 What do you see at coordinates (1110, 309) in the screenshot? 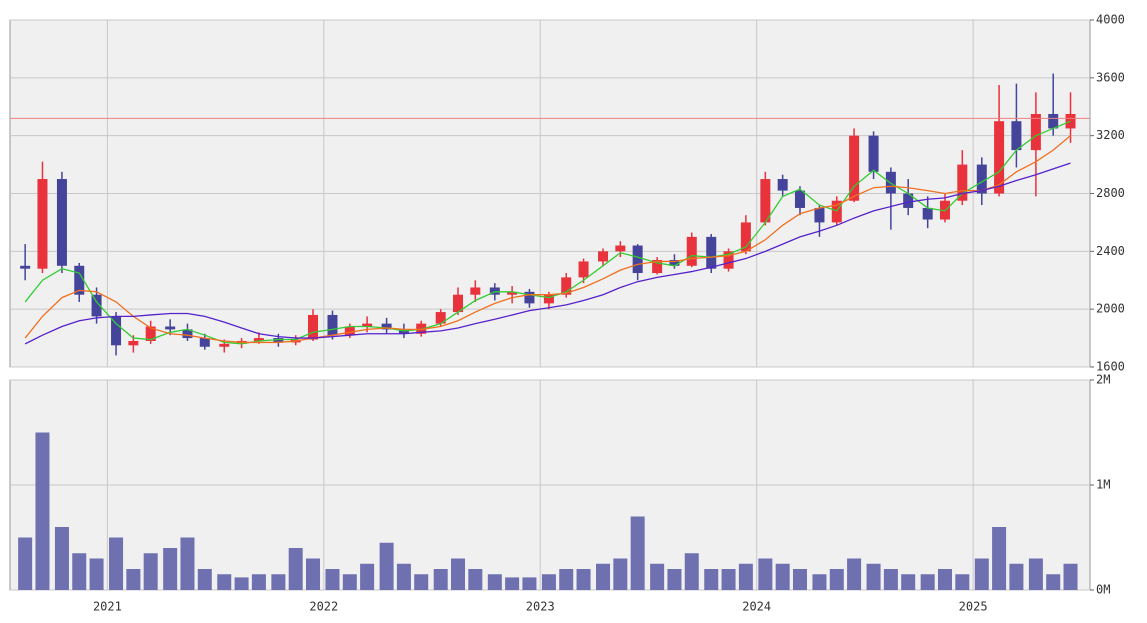
I see `y-tick-label: 2000` at bounding box center [1110, 309].